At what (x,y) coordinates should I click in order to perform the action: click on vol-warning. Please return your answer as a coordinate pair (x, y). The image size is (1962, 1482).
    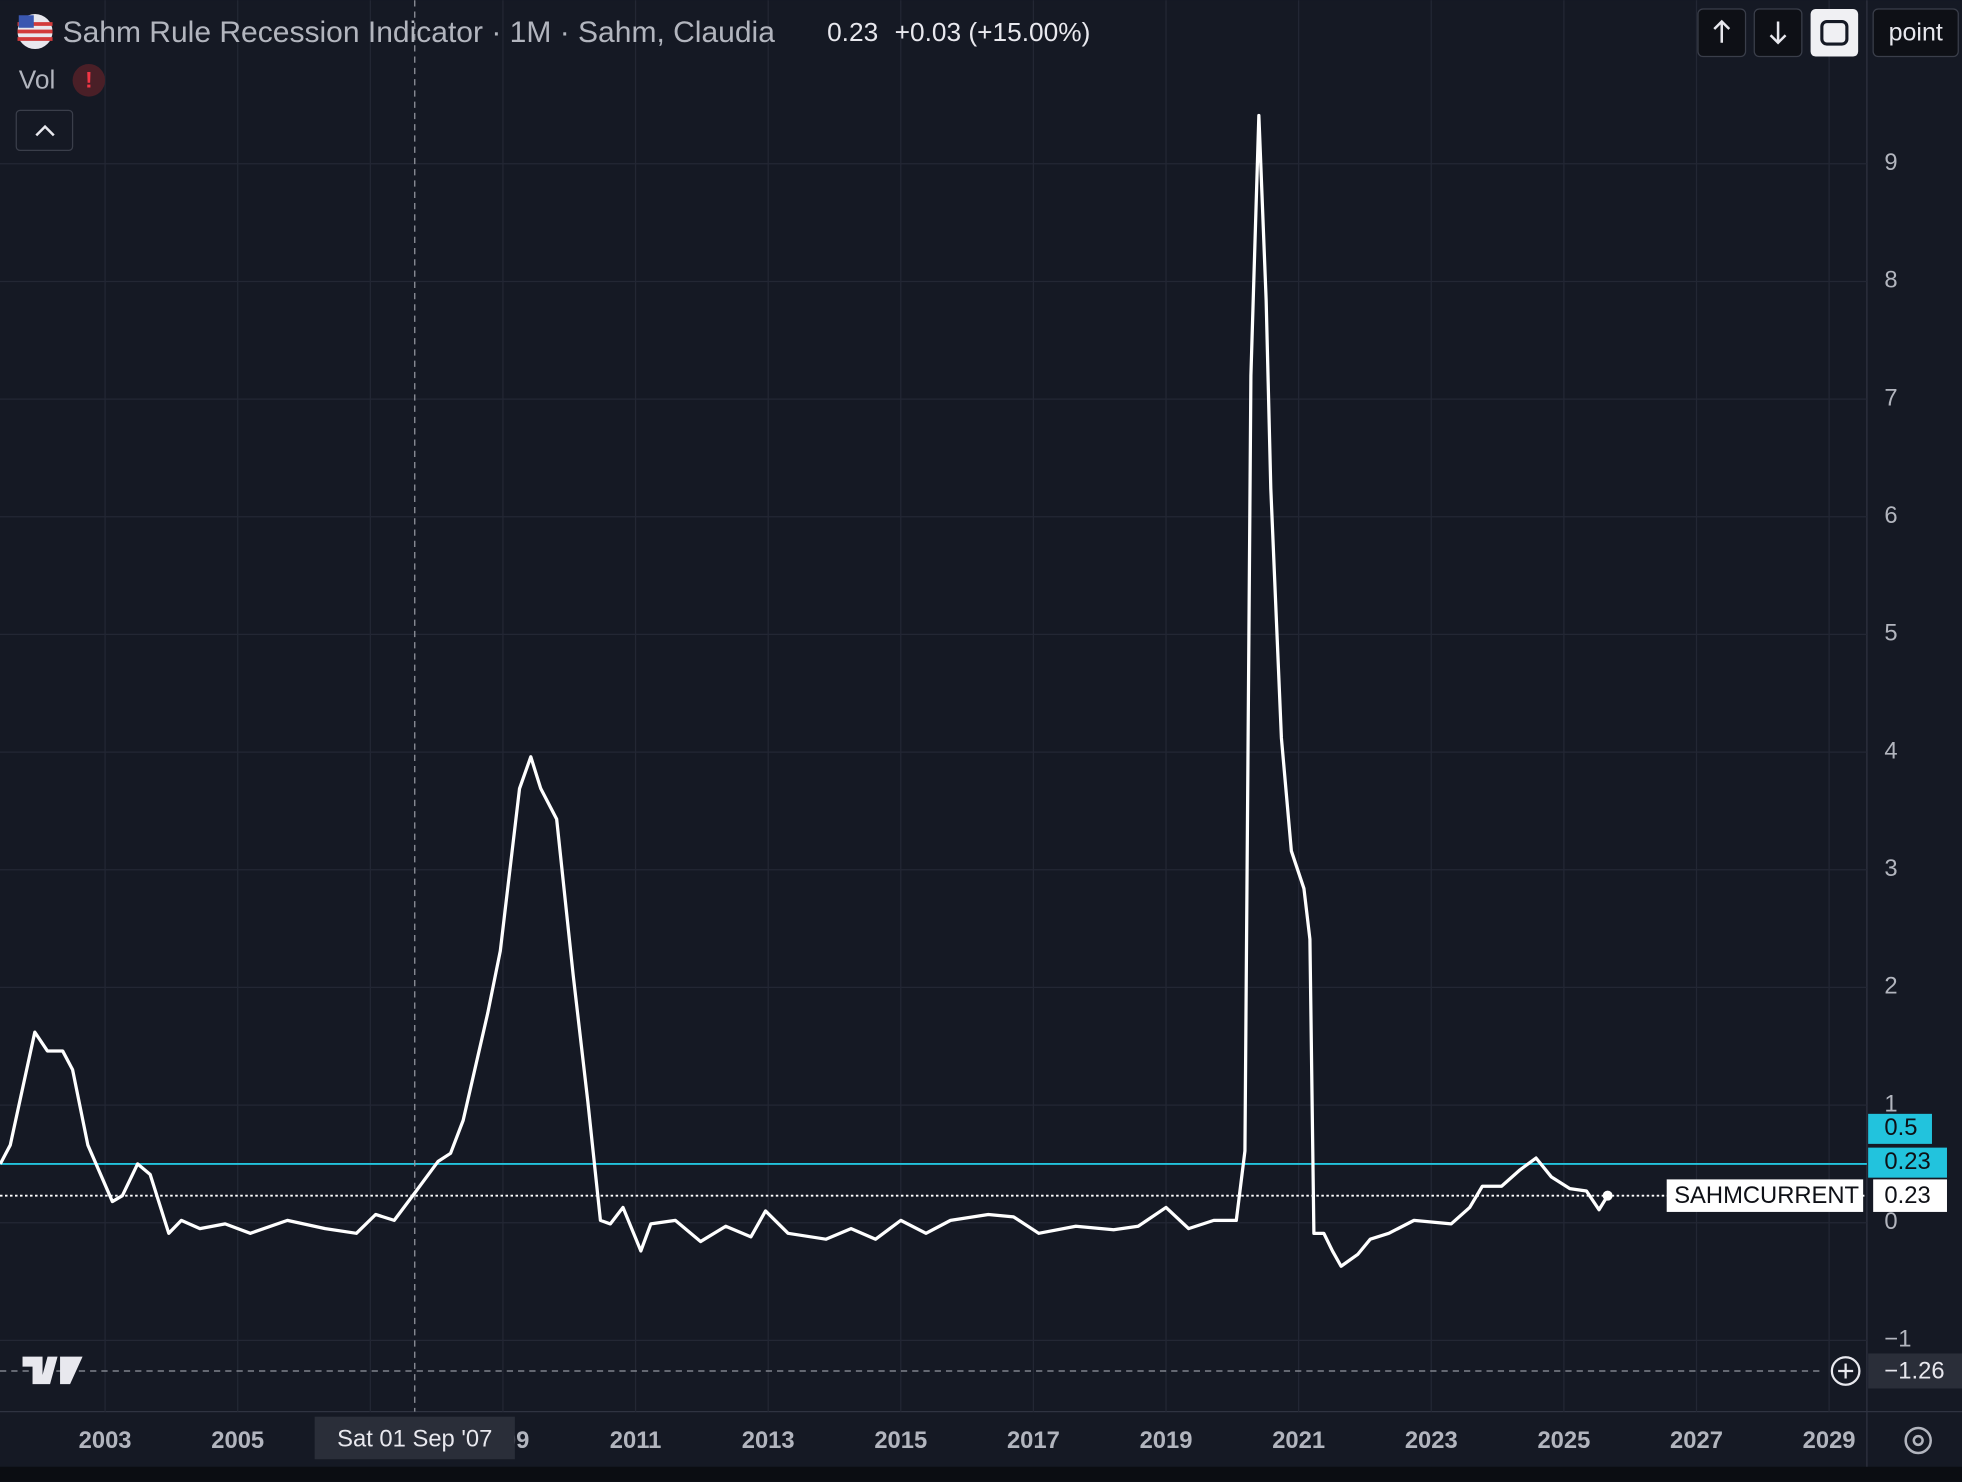
    Looking at the image, I should click on (89, 80).